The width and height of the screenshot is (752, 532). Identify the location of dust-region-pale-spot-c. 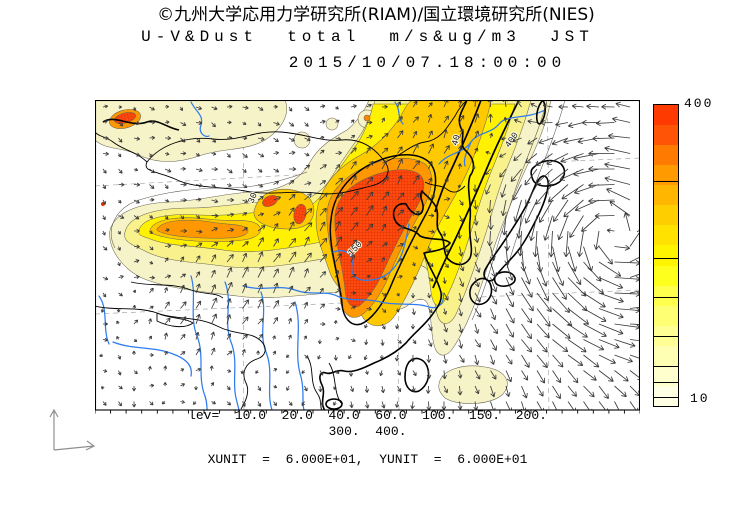
(332, 124).